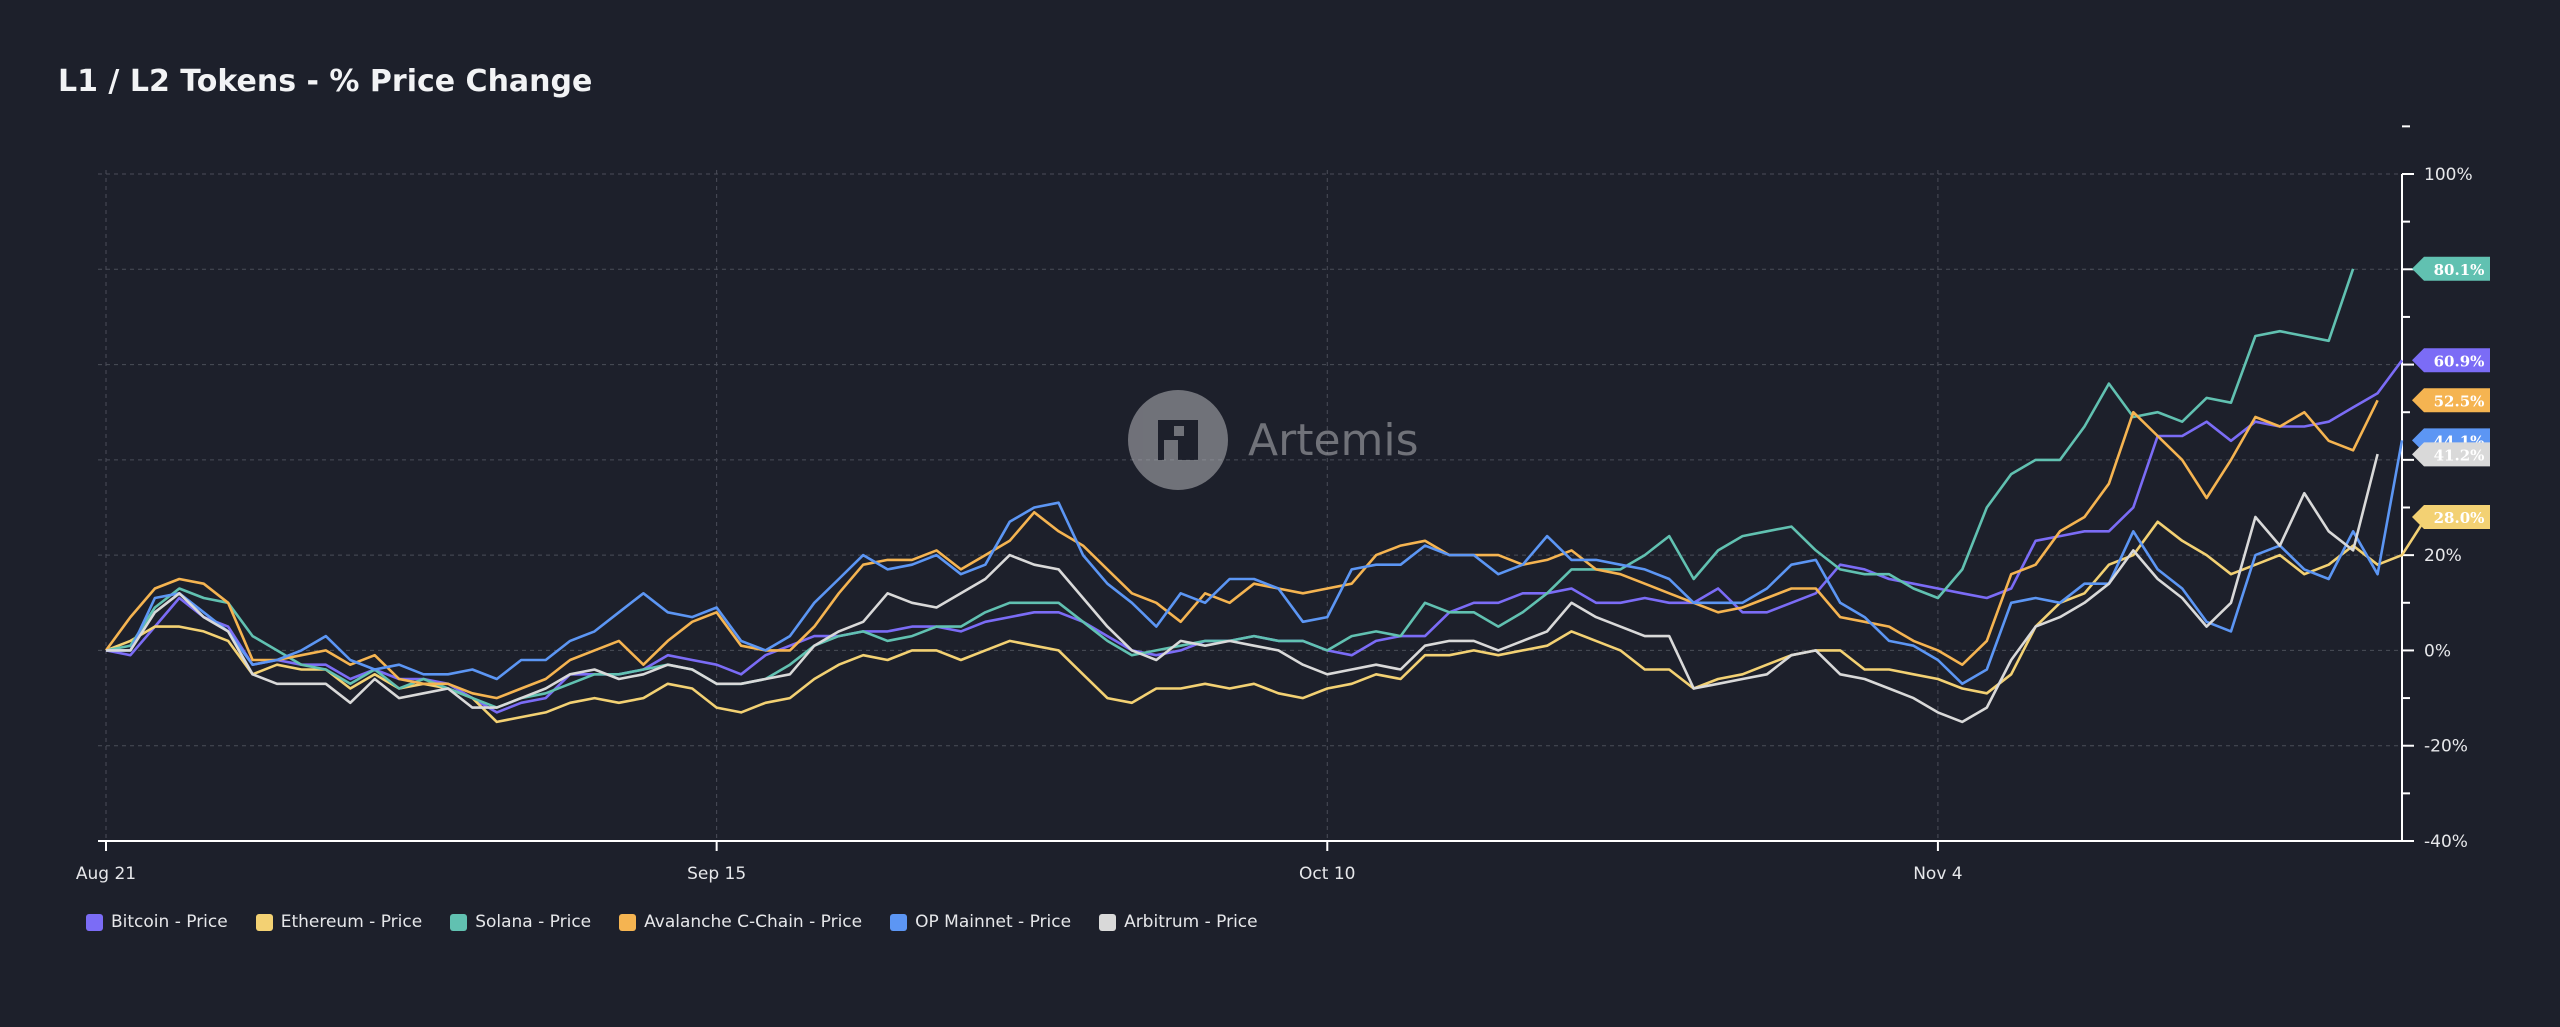 The image size is (2560, 1027). Describe the element at coordinates (351, 922) in the screenshot. I see `legend-label: Ethereum - Price` at that location.